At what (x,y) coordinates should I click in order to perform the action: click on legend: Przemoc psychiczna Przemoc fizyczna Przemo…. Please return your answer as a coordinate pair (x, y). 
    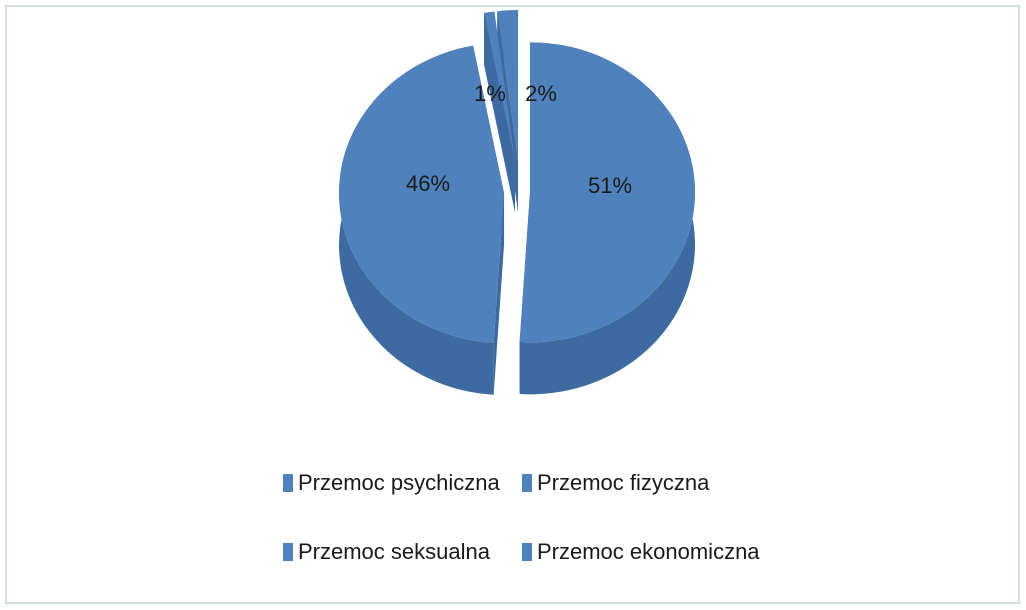
    Looking at the image, I should click on (521, 517).